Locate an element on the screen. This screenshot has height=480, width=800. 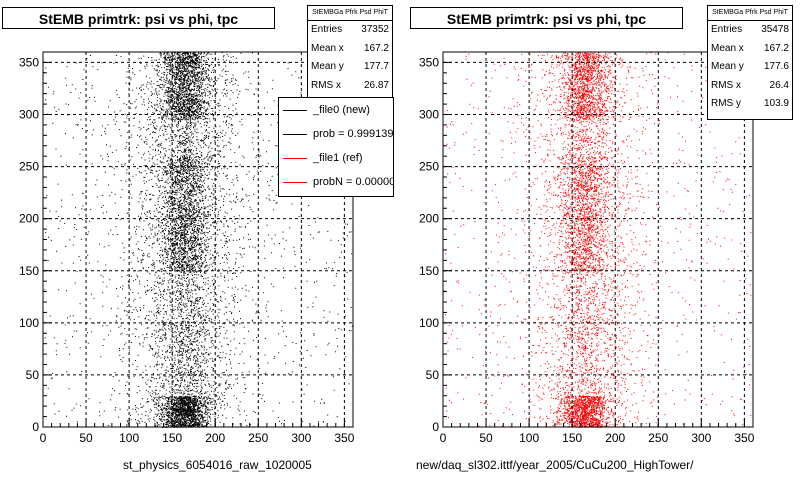
legend-entry: probN = 0.000000 is located at coordinates (336, 182).